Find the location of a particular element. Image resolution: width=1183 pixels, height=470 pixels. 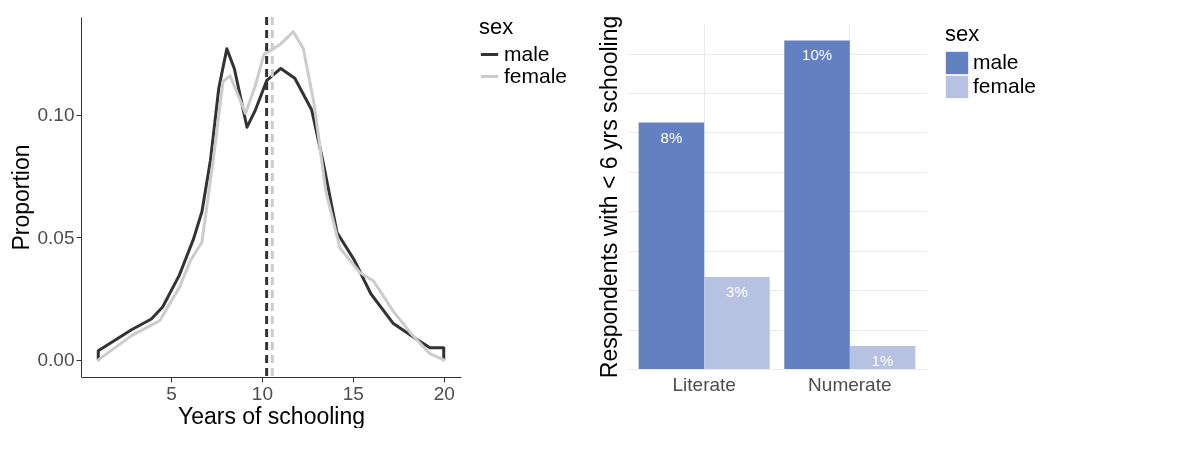

data-label: 8% is located at coordinates (671, 137).